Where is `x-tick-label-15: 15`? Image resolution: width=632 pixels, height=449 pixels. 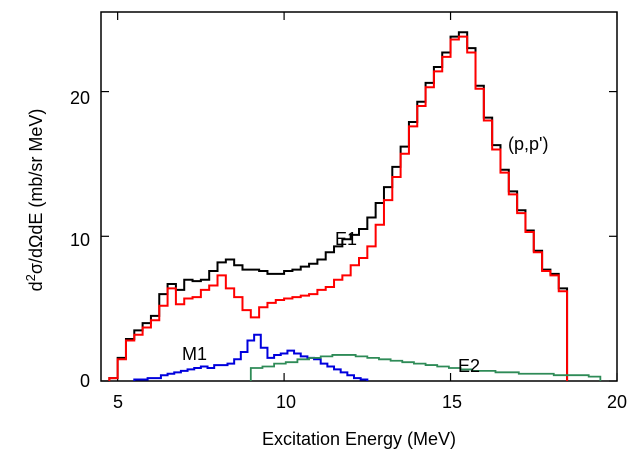 x-tick-label-15: 15 is located at coordinates (452, 402).